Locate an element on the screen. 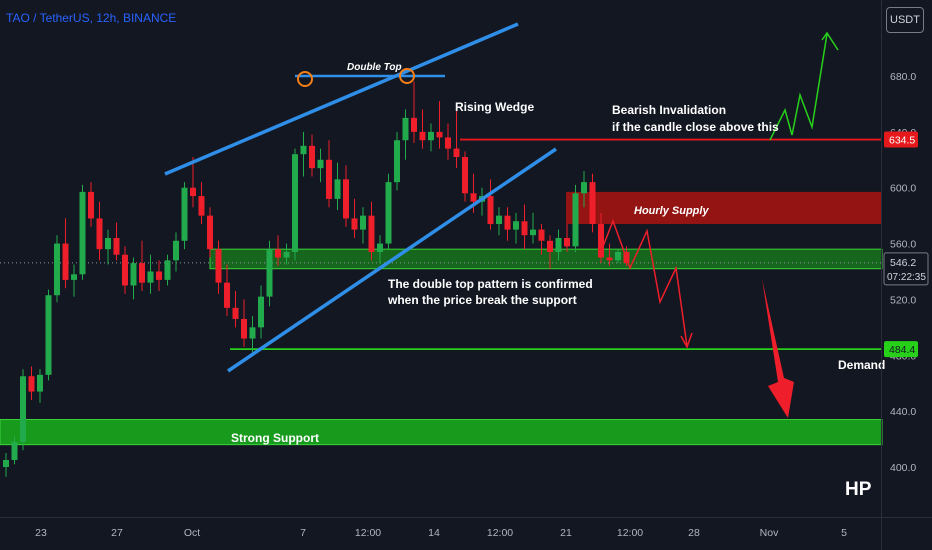  current-price-tag is located at coordinates (906, 269).